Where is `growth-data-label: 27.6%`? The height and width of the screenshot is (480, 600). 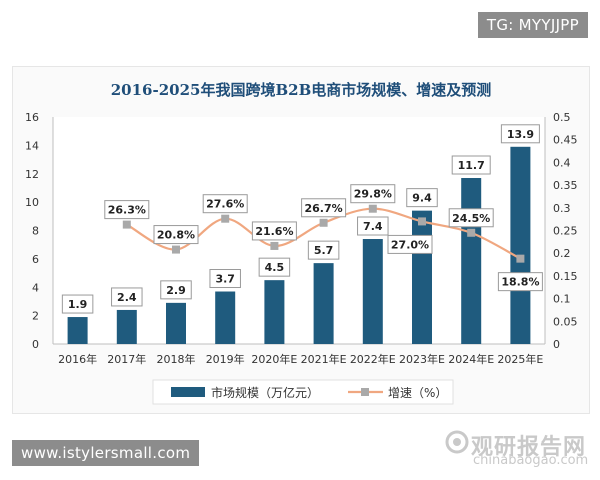
growth-data-label: 27.6% is located at coordinates (225, 204).